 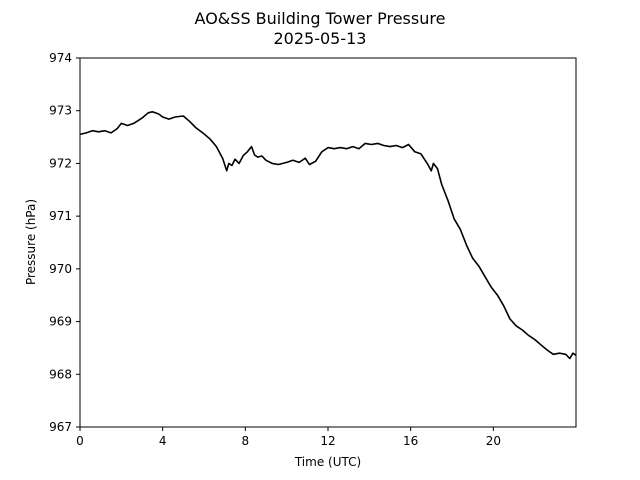 I want to click on y-tick-label: 969, so click(x=60, y=322).